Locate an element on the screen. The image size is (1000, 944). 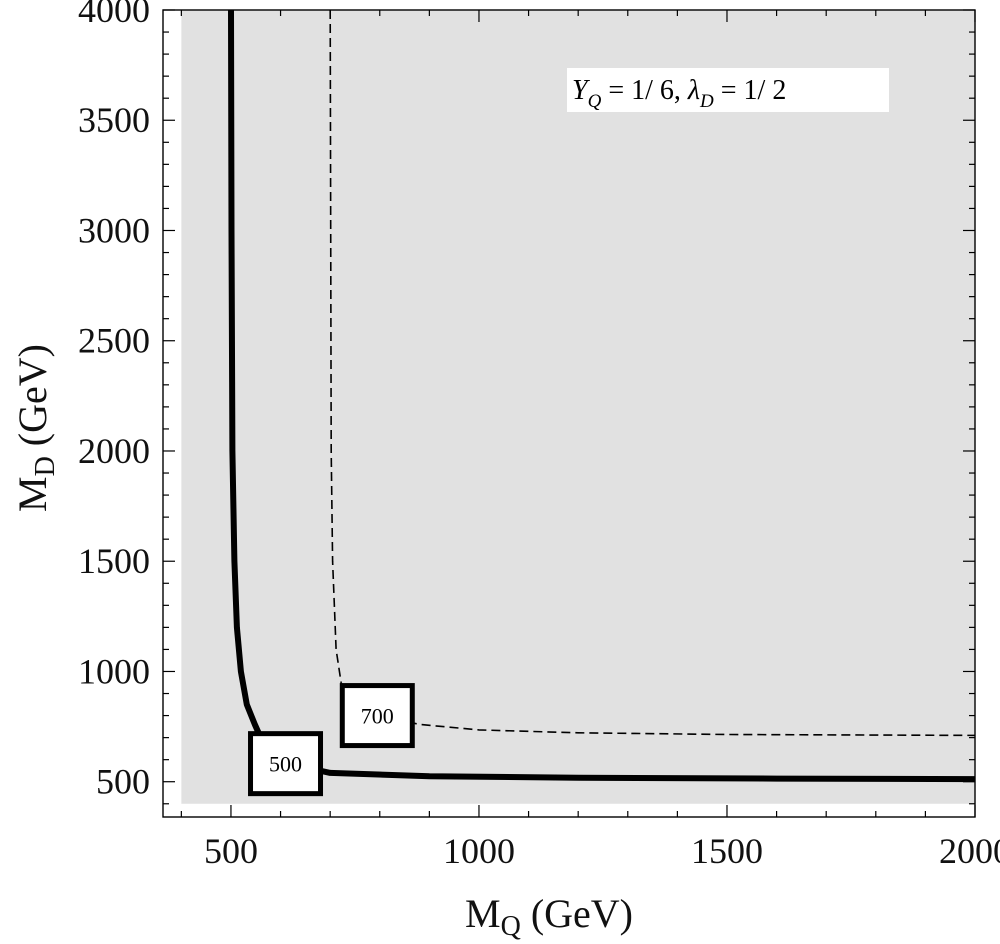
x-tick-label: 2000 is located at coordinates (969, 851).